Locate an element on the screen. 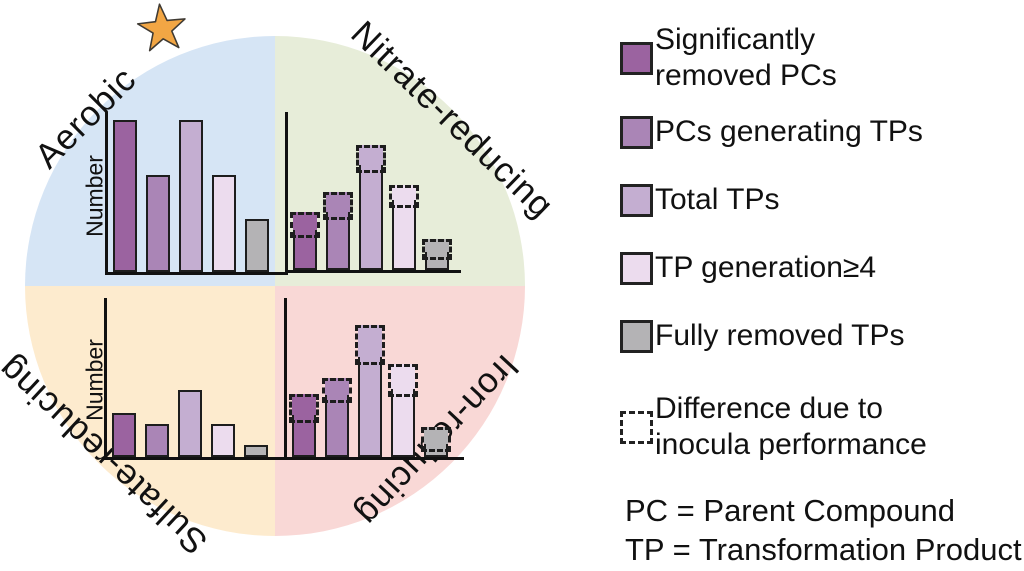  star-icon is located at coordinates (161, 27).